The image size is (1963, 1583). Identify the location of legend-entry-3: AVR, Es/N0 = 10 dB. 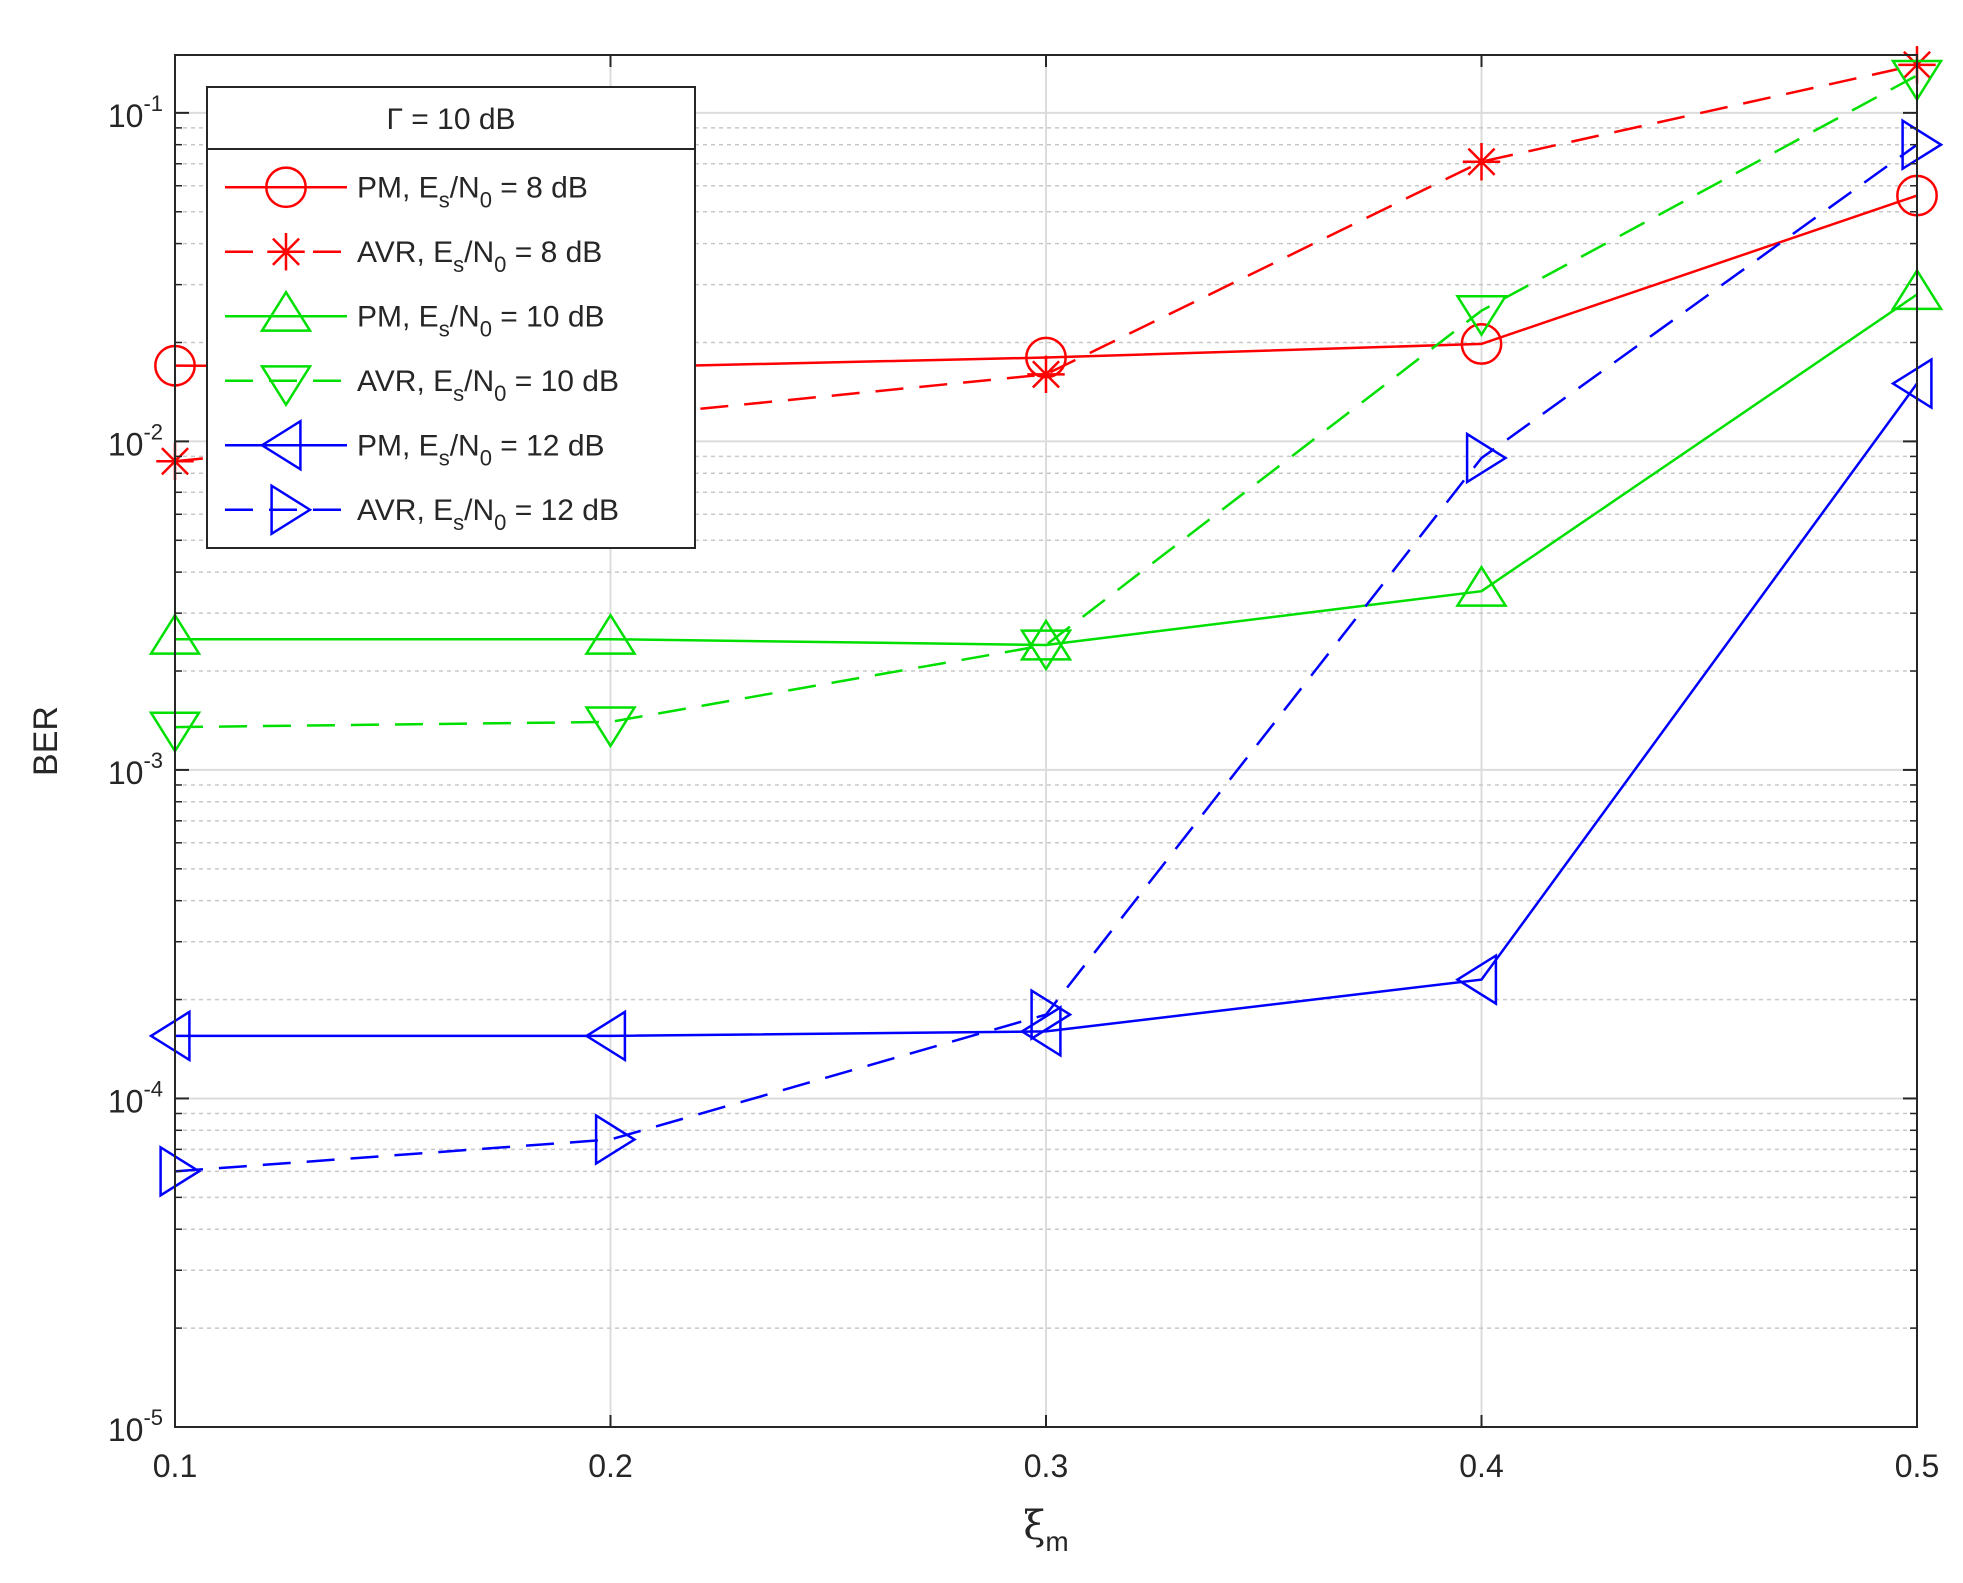
(422, 386).